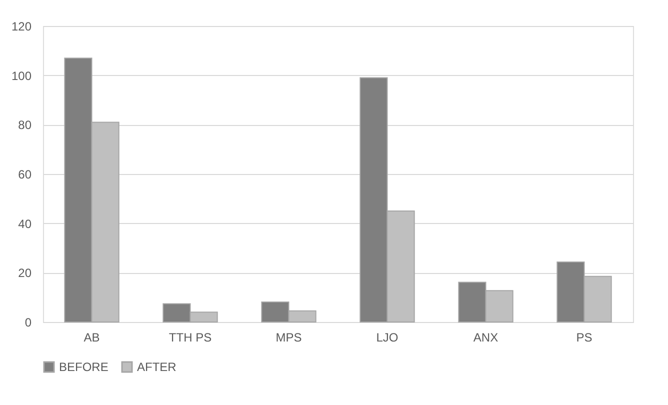 This screenshot has width=668, height=405. I want to click on y-tick-label: 80, so click(25, 125).